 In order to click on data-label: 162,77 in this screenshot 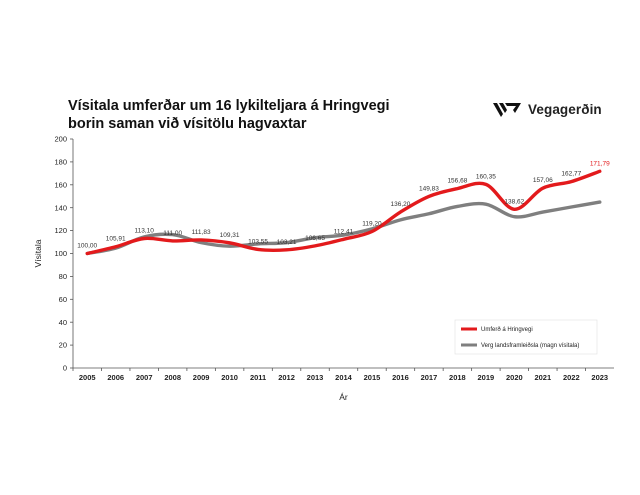, I will do `click(571, 174)`.